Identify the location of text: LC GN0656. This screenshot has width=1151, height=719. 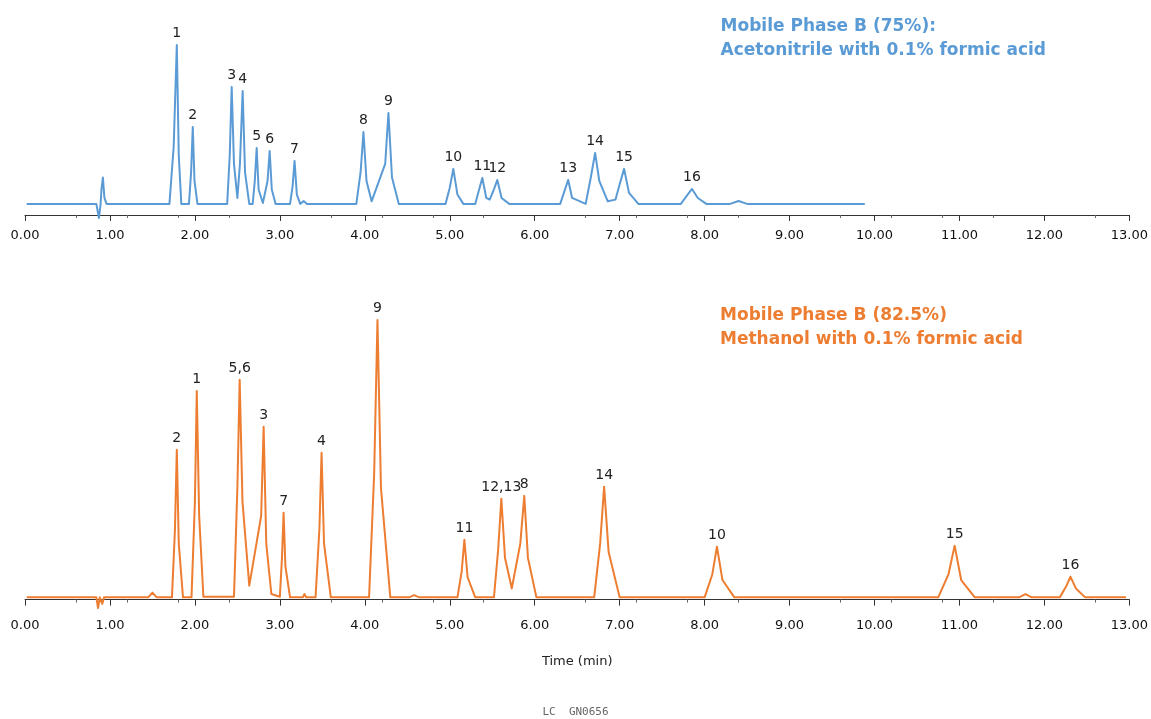
(575, 711).